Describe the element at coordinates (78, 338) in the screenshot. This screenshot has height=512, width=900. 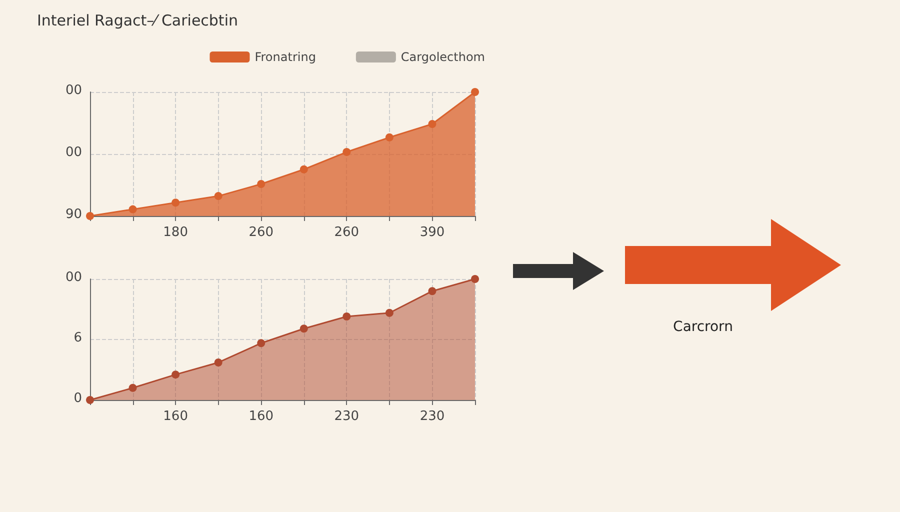
I see `text: 6` at that location.